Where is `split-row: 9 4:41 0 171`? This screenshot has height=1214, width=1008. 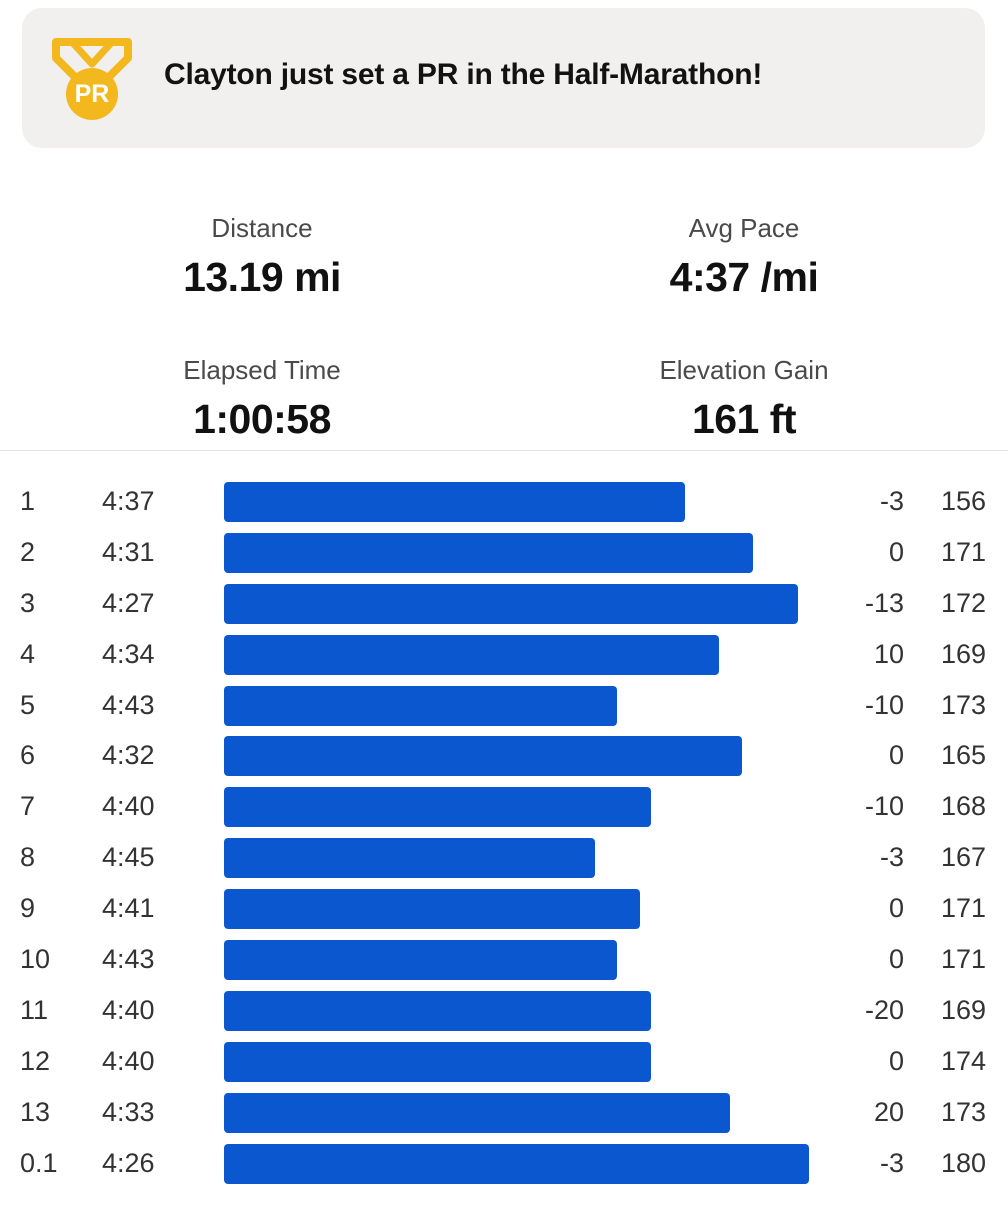 split-row: 9 4:41 0 171 is located at coordinates (504, 908).